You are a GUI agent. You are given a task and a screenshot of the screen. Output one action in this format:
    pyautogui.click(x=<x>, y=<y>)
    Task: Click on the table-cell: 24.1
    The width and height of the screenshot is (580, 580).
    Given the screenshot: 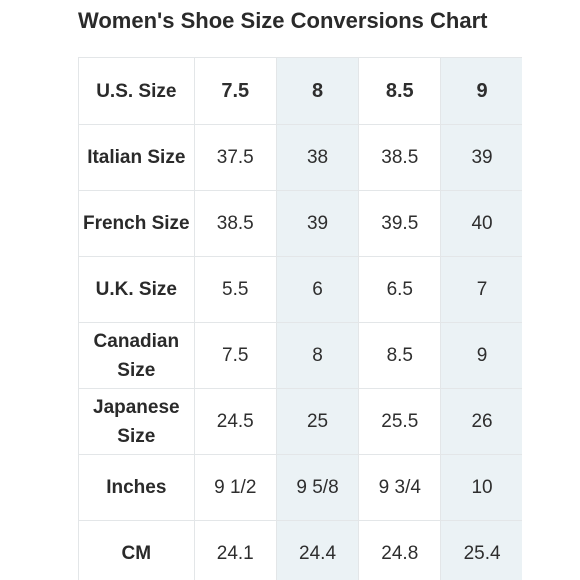 What is the action you would take?
    pyautogui.click(x=235, y=550)
    